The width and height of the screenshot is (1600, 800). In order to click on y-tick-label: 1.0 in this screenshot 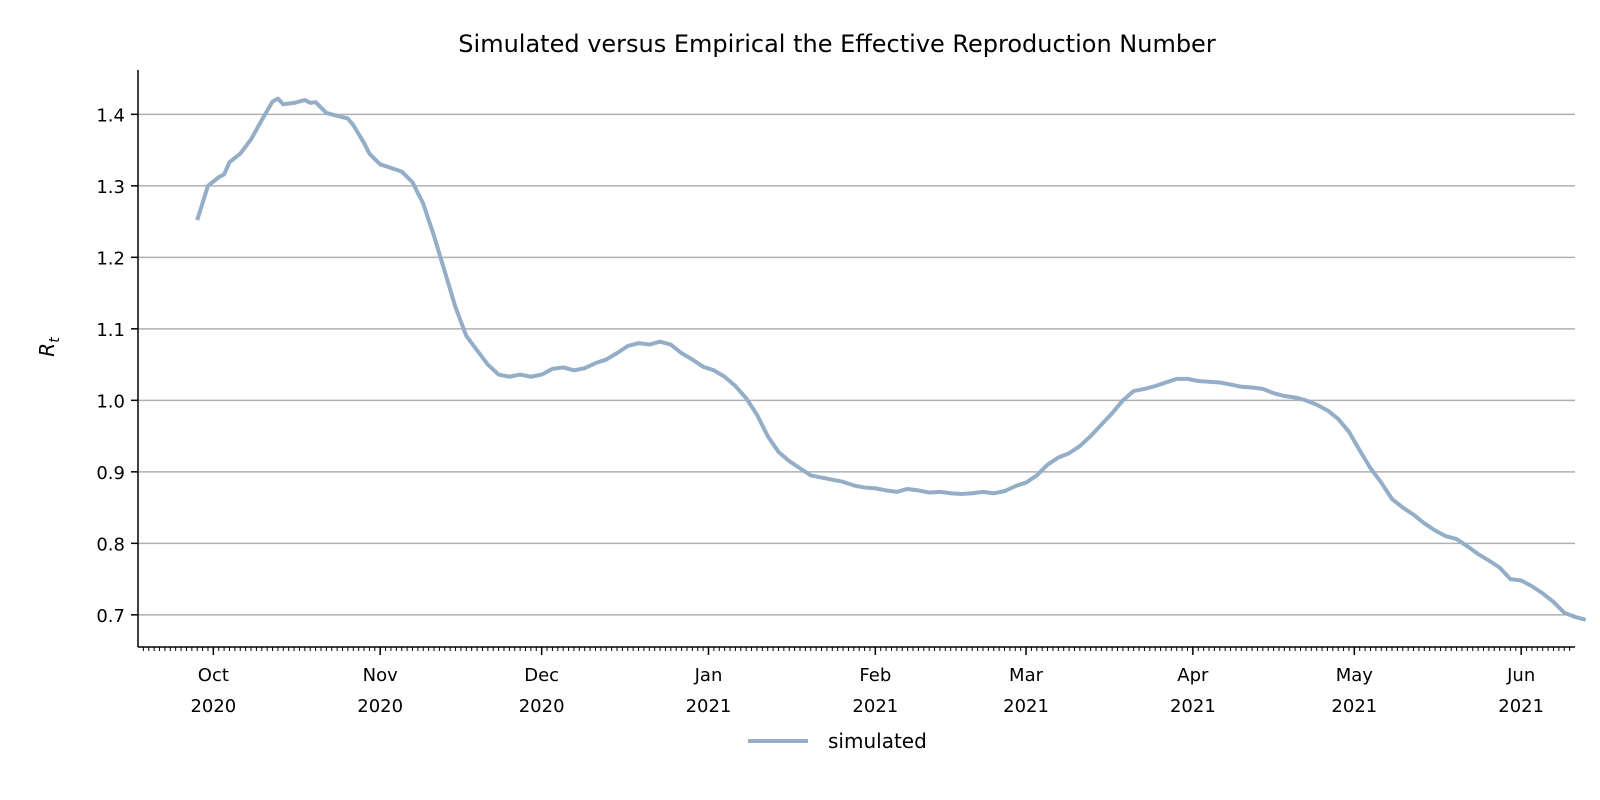, I will do `click(110, 401)`.